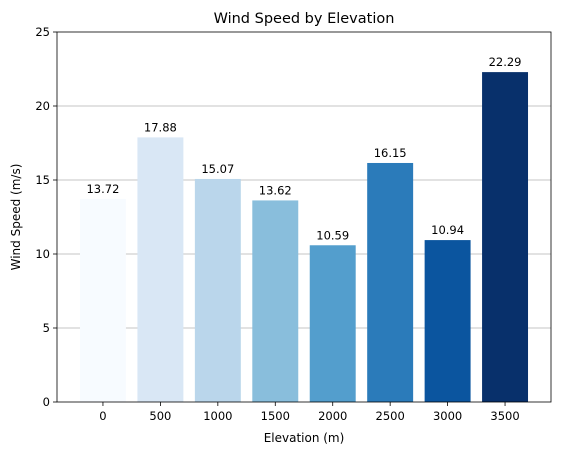 This screenshot has height=455, width=562. I want to click on x-tick-label: 0, so click(102, 416).